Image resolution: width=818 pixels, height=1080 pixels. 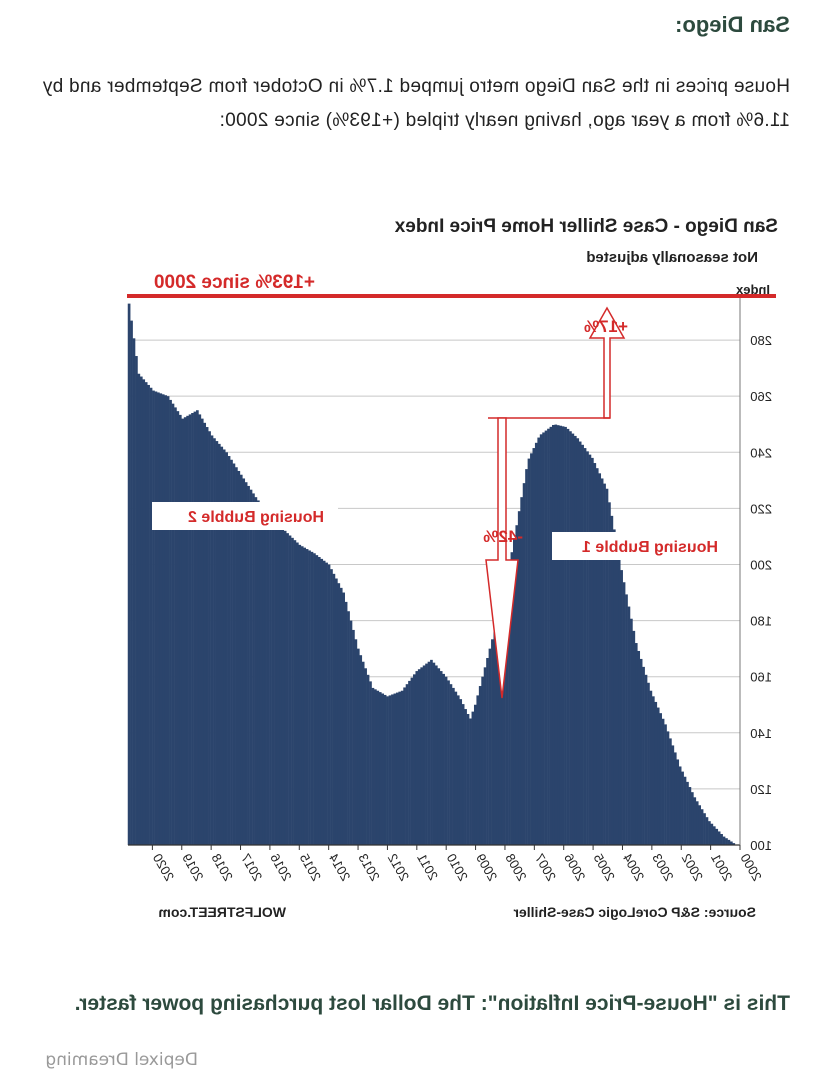 What do you see at coordinates (761, 508) in the screenshot?
I see `y-tick-label: 220` at bounding box center [761, 508].